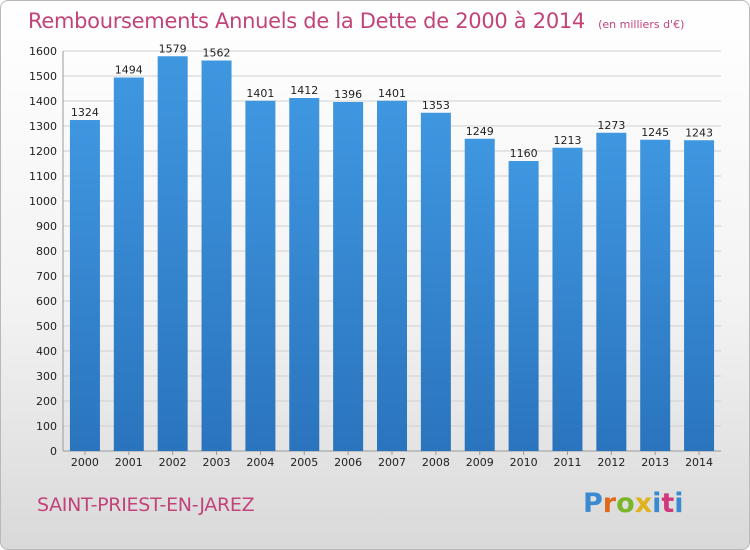 Image resolution: width=750 pixels, height=550 pixels. I want to click on logo-letter: x, so click(643, 503).